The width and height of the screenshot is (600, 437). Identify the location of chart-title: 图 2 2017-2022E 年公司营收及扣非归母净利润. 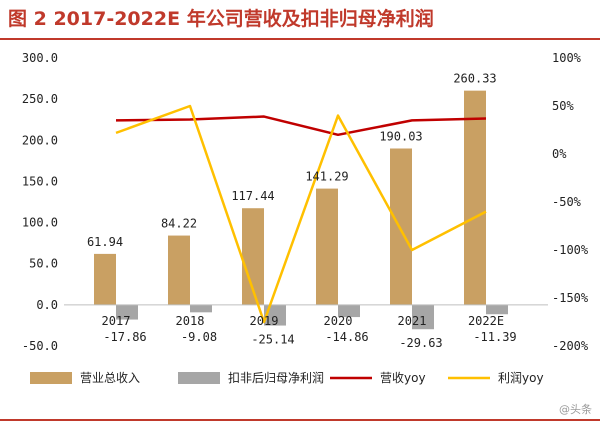
(221, 19).